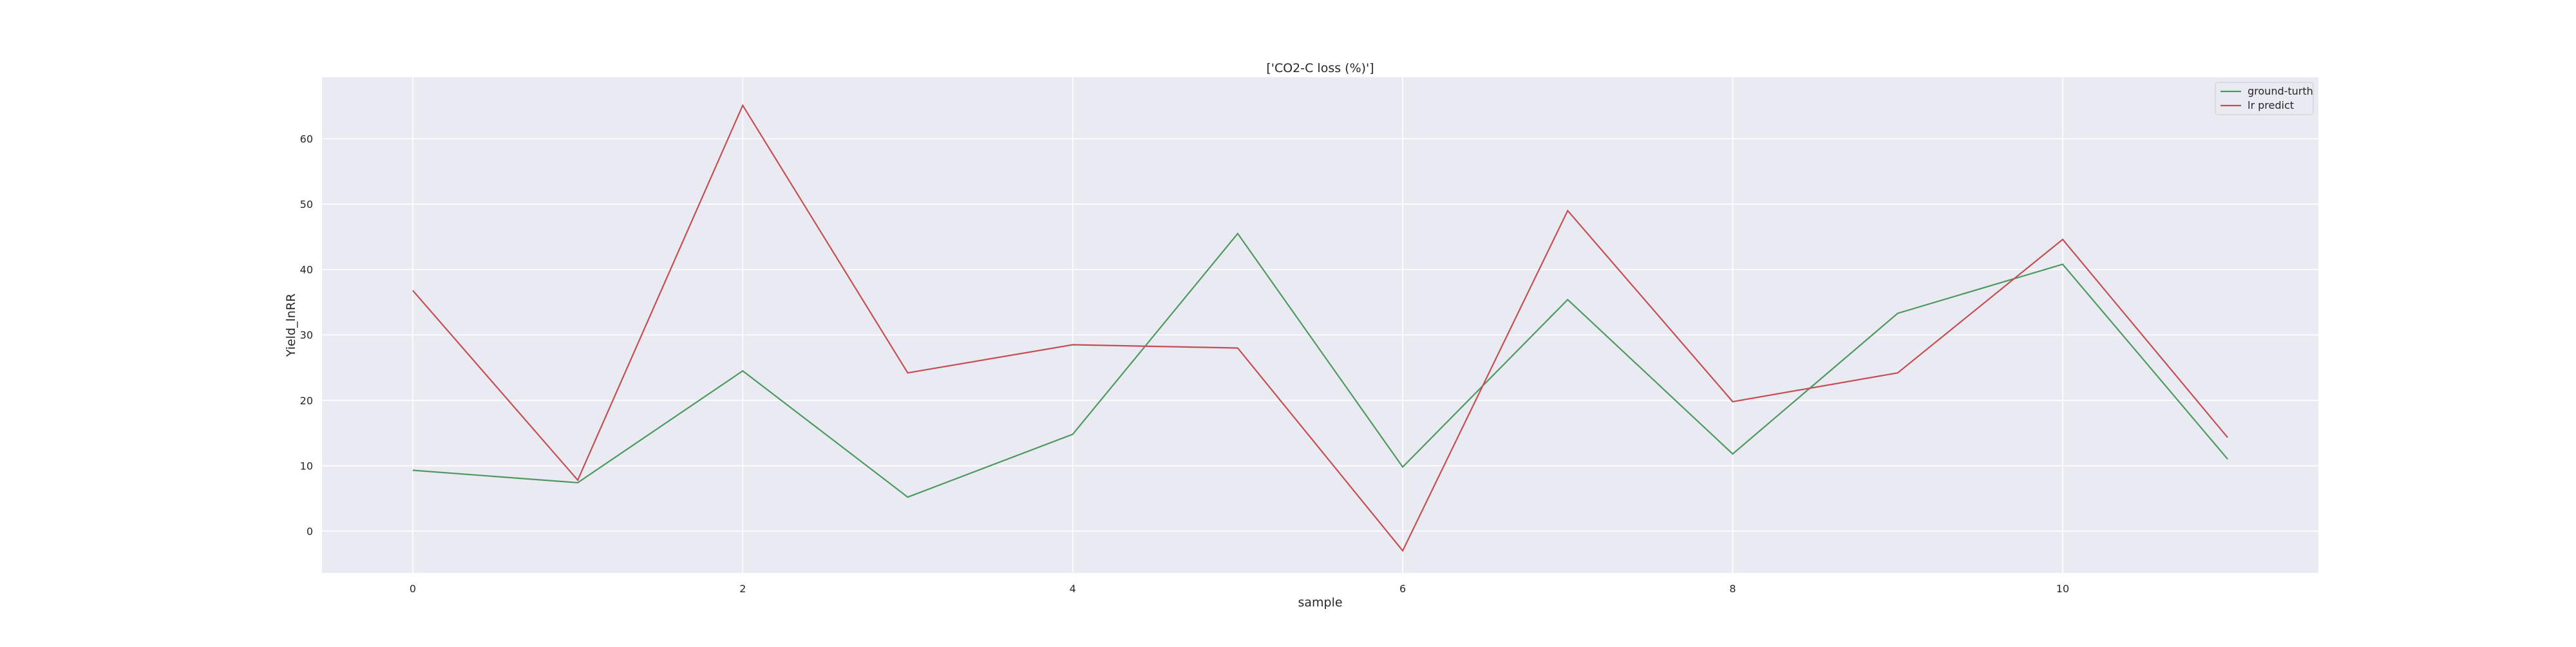 Image resolution: width=2576 pixels, height=647 pixels. Describe the element at coordinates (1320, 602) in the screenshot. I see `x-axis-label: sample` at that location.